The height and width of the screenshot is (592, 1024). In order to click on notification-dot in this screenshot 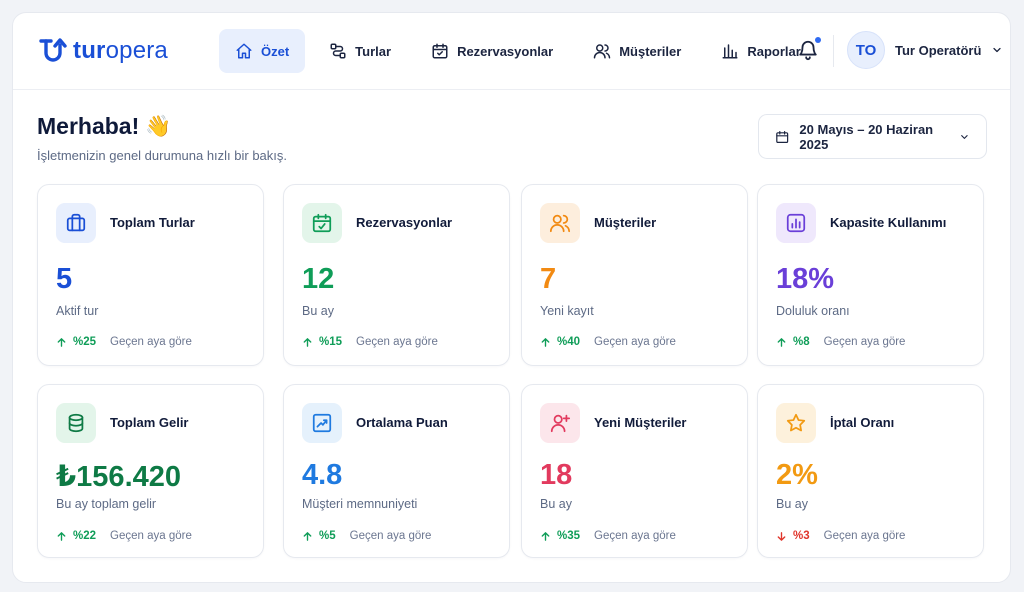, I will do `click(818, 40)`.